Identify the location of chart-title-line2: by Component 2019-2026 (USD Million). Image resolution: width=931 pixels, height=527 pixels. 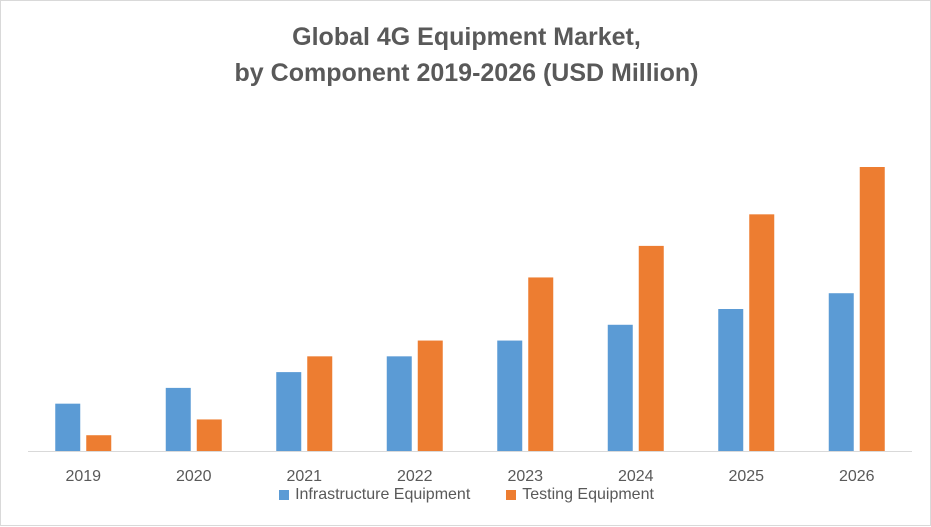
(466, 73).